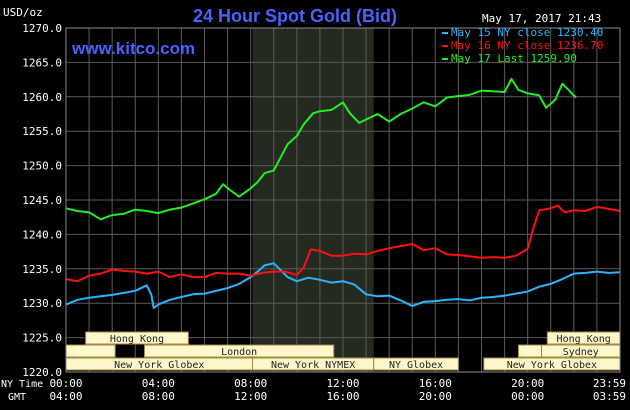 The height and width of the screenshot is (410, 630). I want to click on y-tick-label: 1245.0, so click(42, 200).